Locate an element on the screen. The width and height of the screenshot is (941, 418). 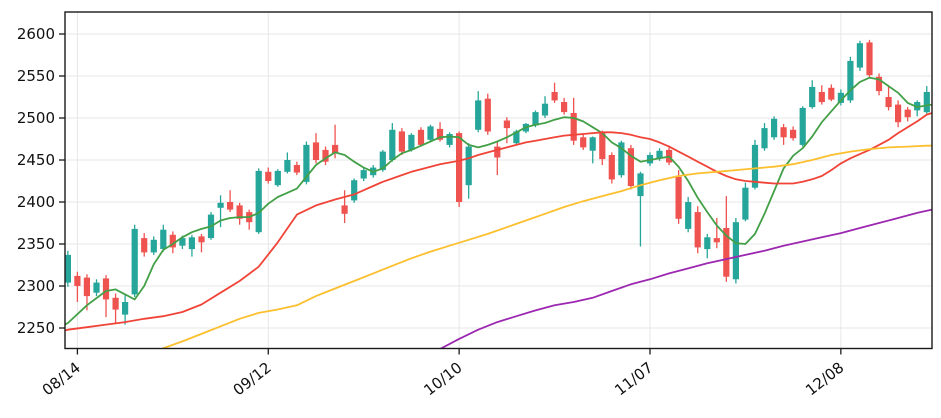
x-tick-label: 11/07 is located at coordinates (633, 378).